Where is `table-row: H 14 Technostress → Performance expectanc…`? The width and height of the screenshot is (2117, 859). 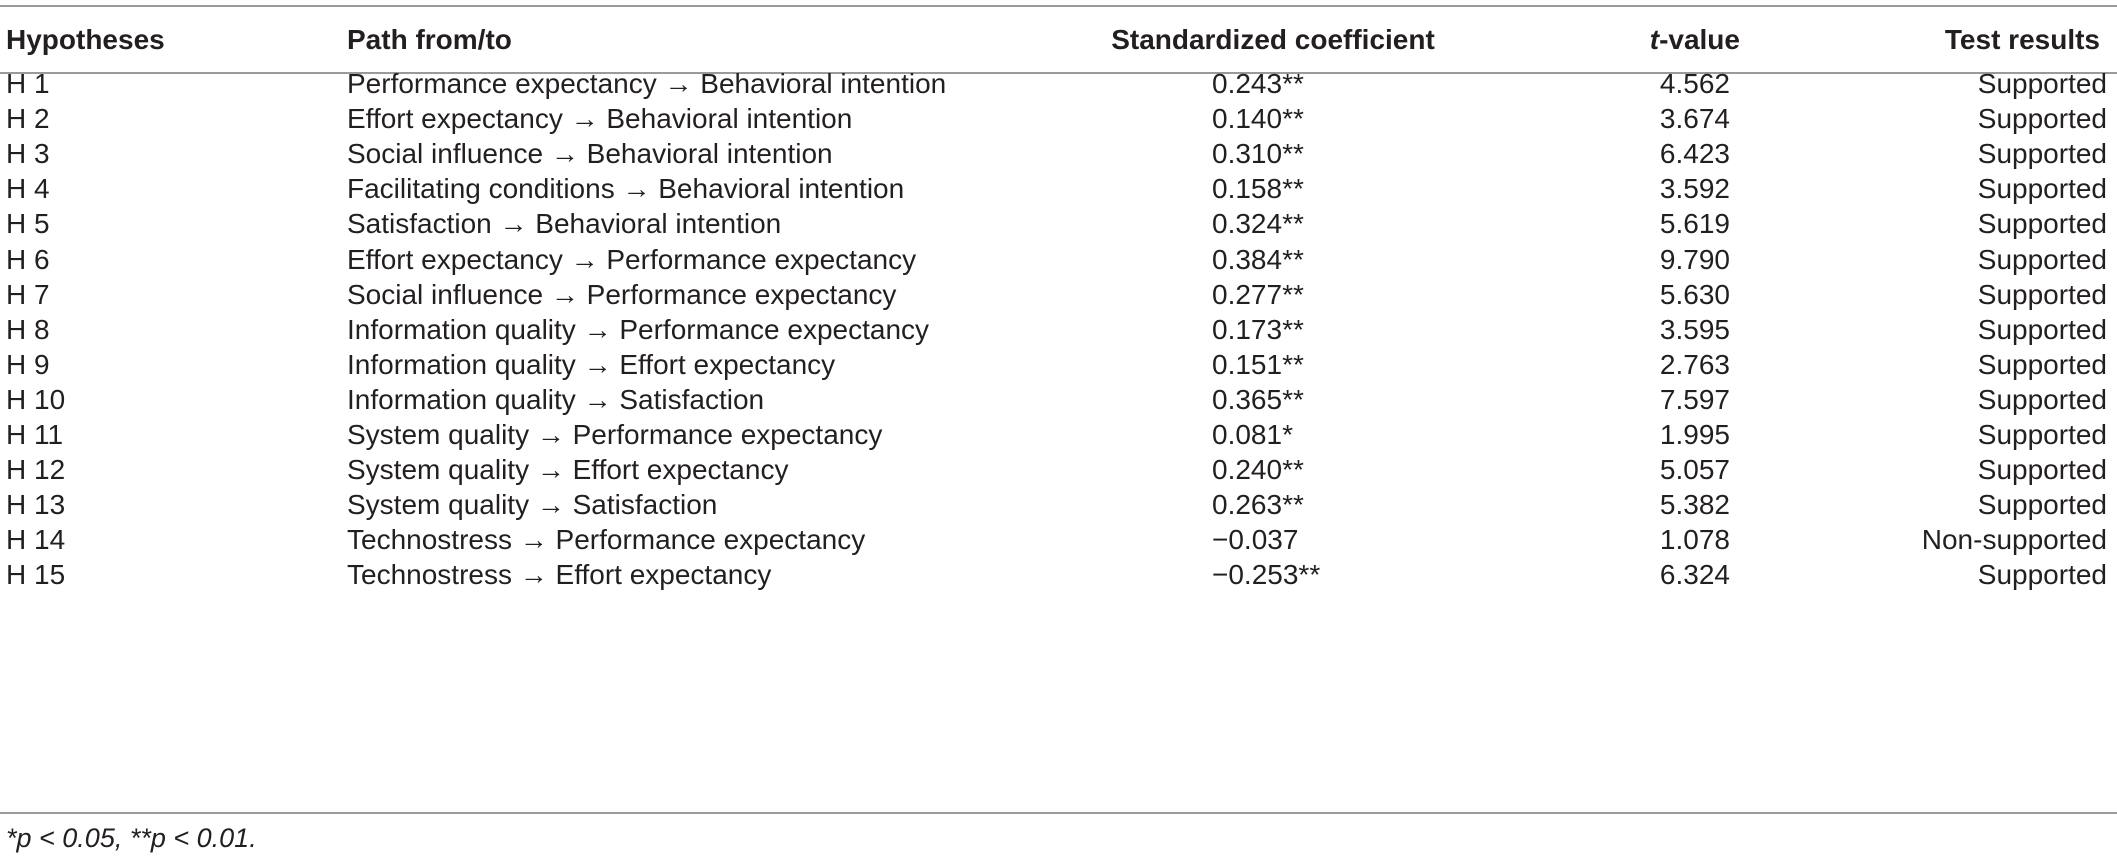
table-row: H 14 Technostress → Performance expectanc… is located at coordinates (1058, 539).